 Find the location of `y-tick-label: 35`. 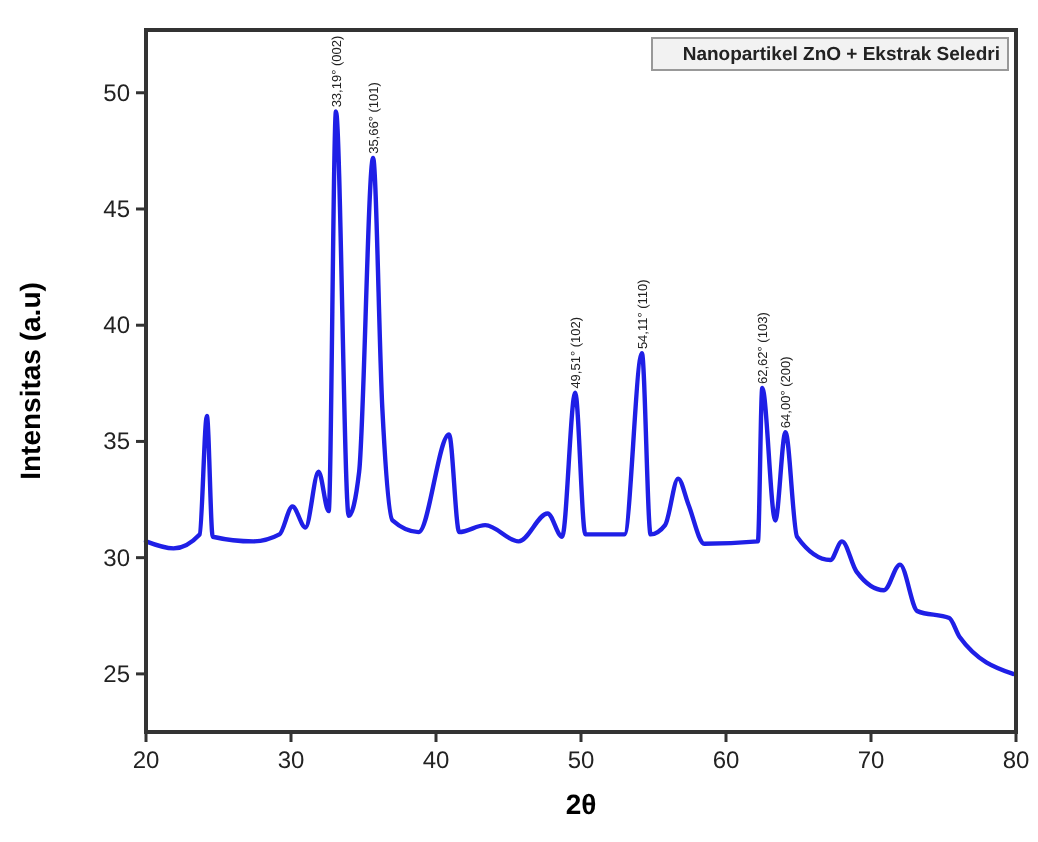

y-tick-label: 35 is located at coordinates (117, 441).